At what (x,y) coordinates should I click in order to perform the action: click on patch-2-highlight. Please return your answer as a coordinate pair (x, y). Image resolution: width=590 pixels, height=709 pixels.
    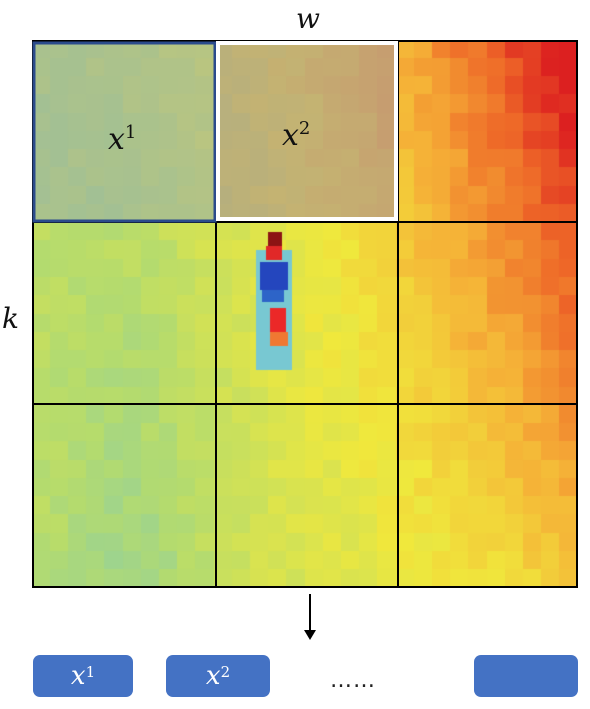
    Looking at the image, I should click on (307, 131).